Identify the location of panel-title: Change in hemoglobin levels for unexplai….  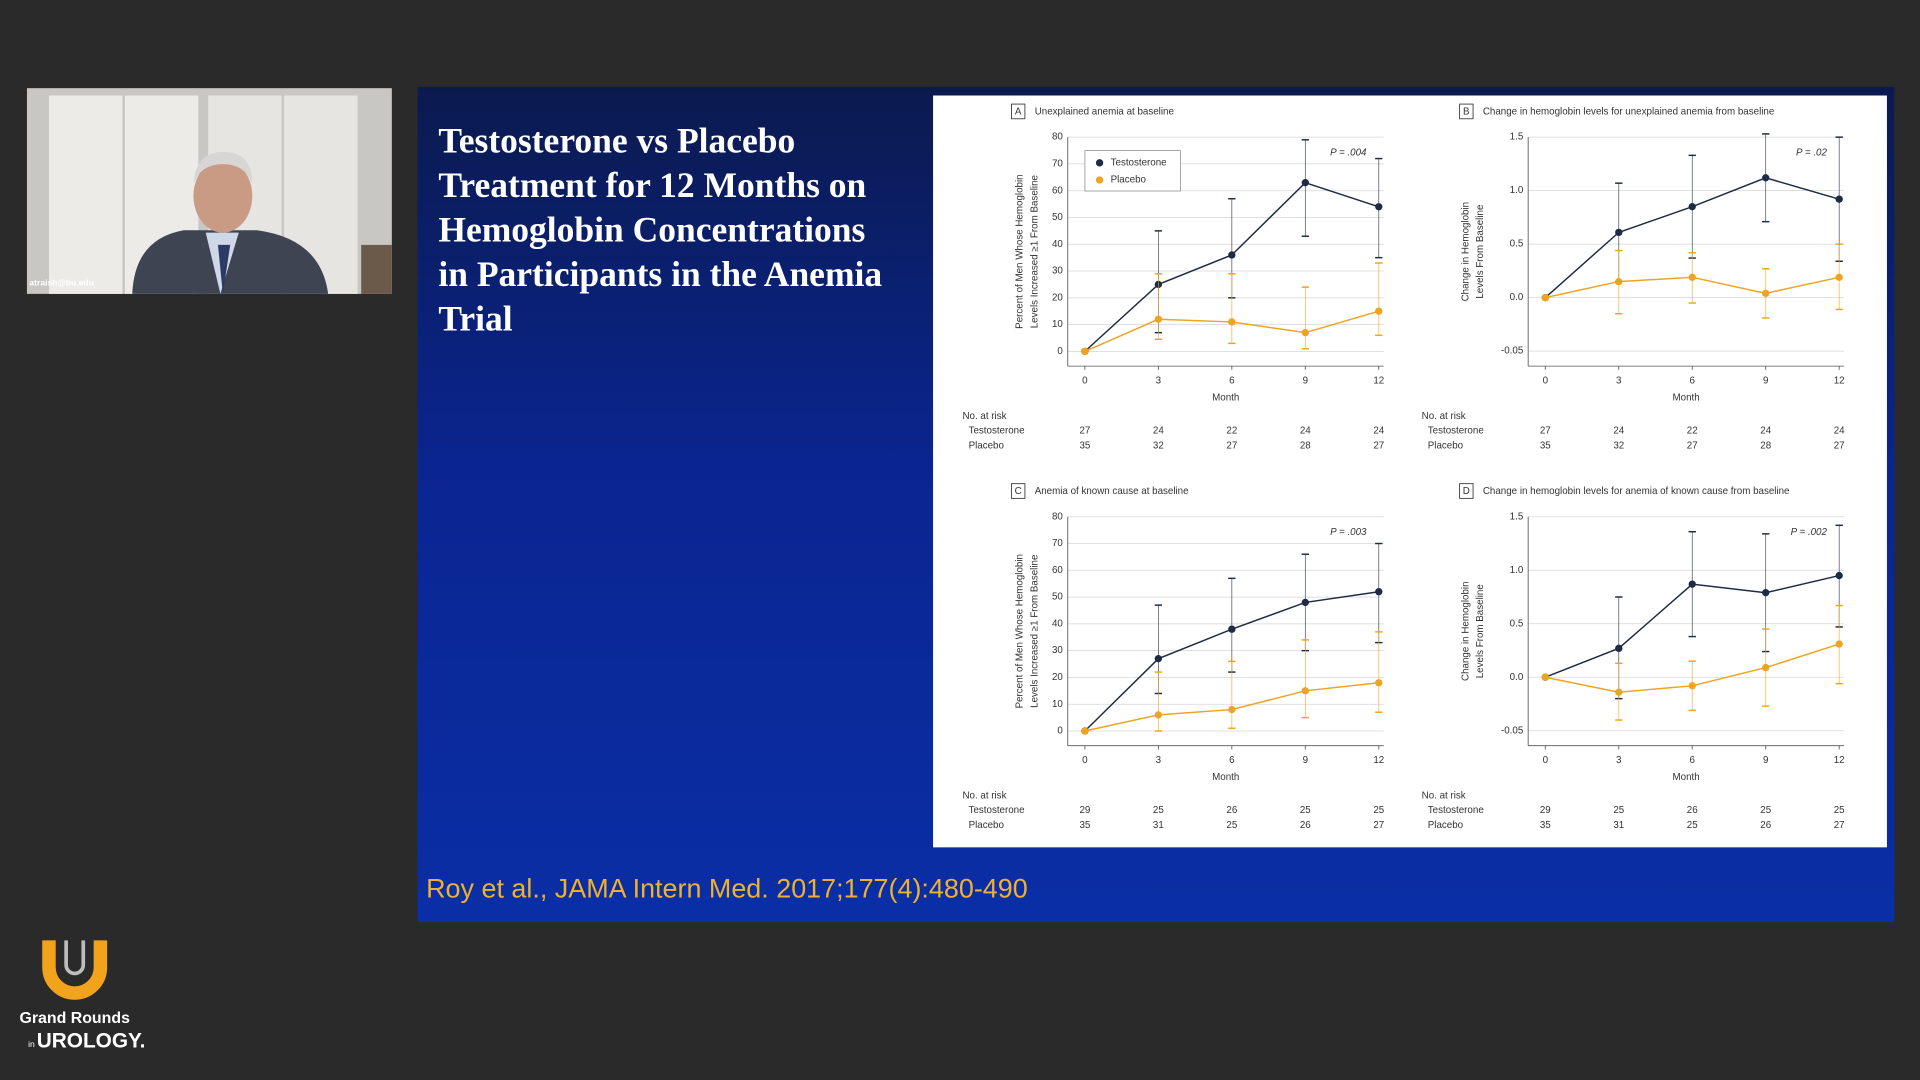
(1628, 112).